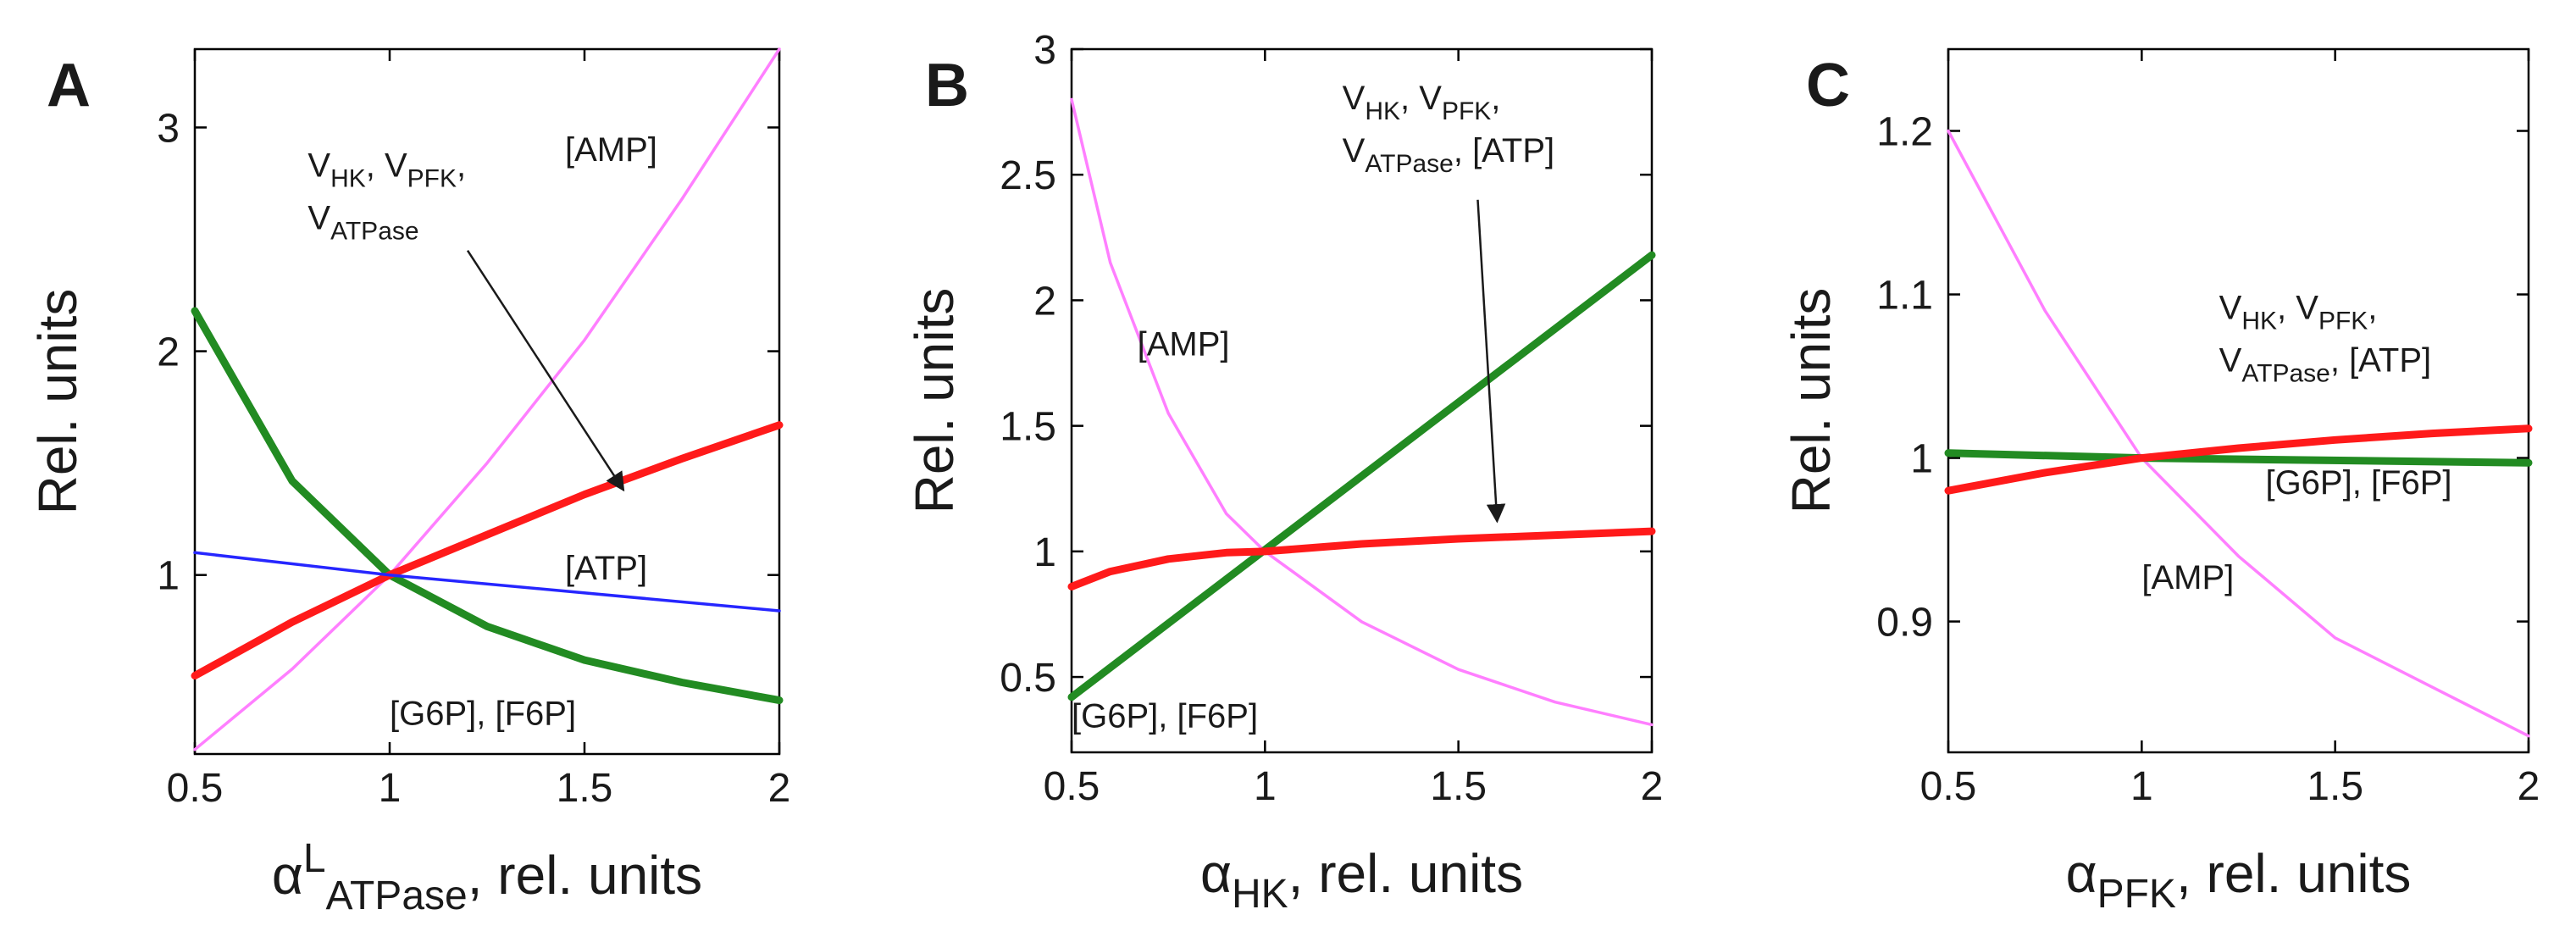  I want to click on annotation-atp: [ATP], so click(606, 568).